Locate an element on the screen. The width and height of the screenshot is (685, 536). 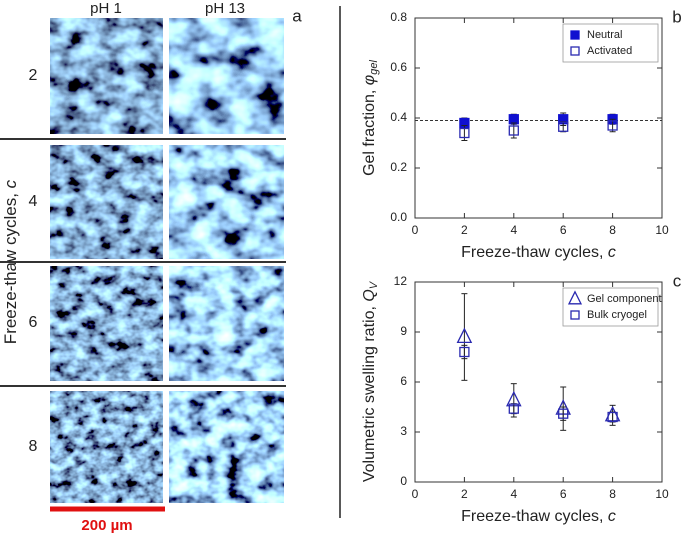
column-header: pH 13 is located at coordinates (225, 8).